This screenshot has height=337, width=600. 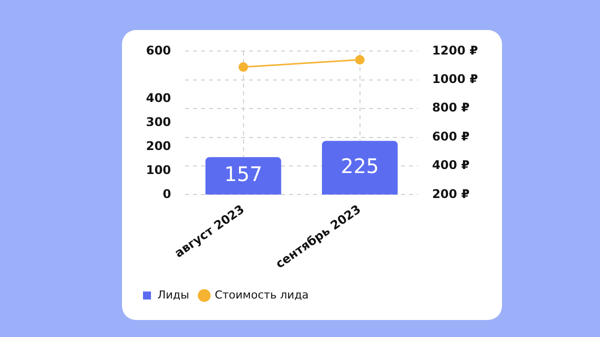 I want to click on y2-tick-label: 800 ₽, so click(x=451, y=107).